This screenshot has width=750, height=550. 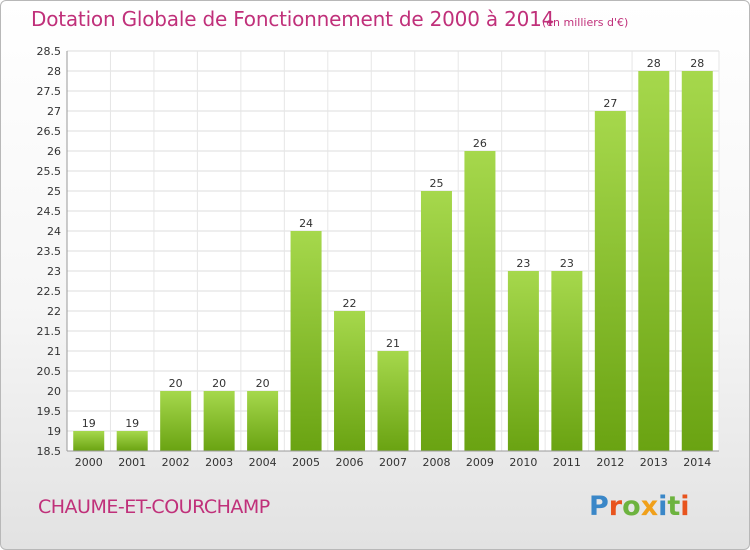 What do you see at coordinates (54, 431) in the screenshot?
I see `y-tick-label: 19` at bounding box center [54, 431].